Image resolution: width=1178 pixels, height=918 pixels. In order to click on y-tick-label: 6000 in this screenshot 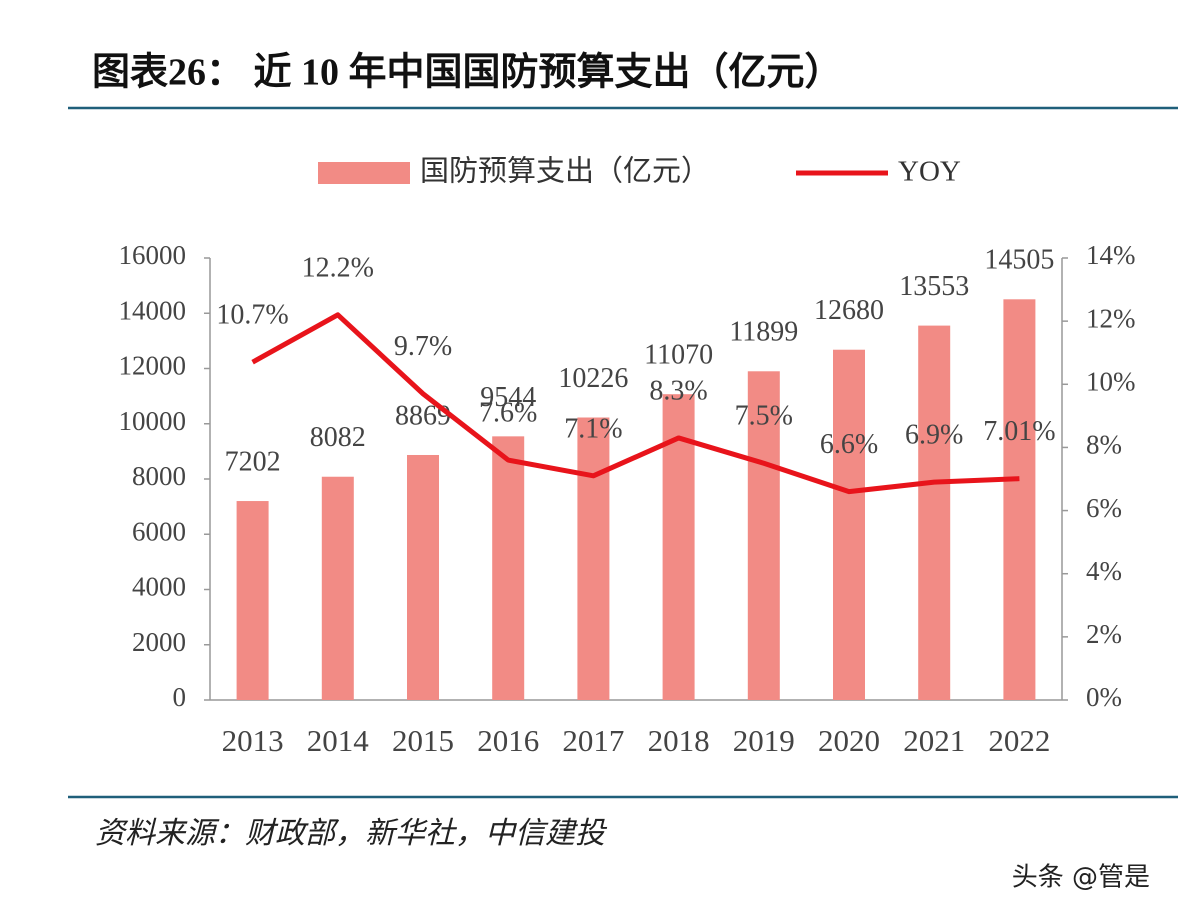, I will do `click(159, 531)`.